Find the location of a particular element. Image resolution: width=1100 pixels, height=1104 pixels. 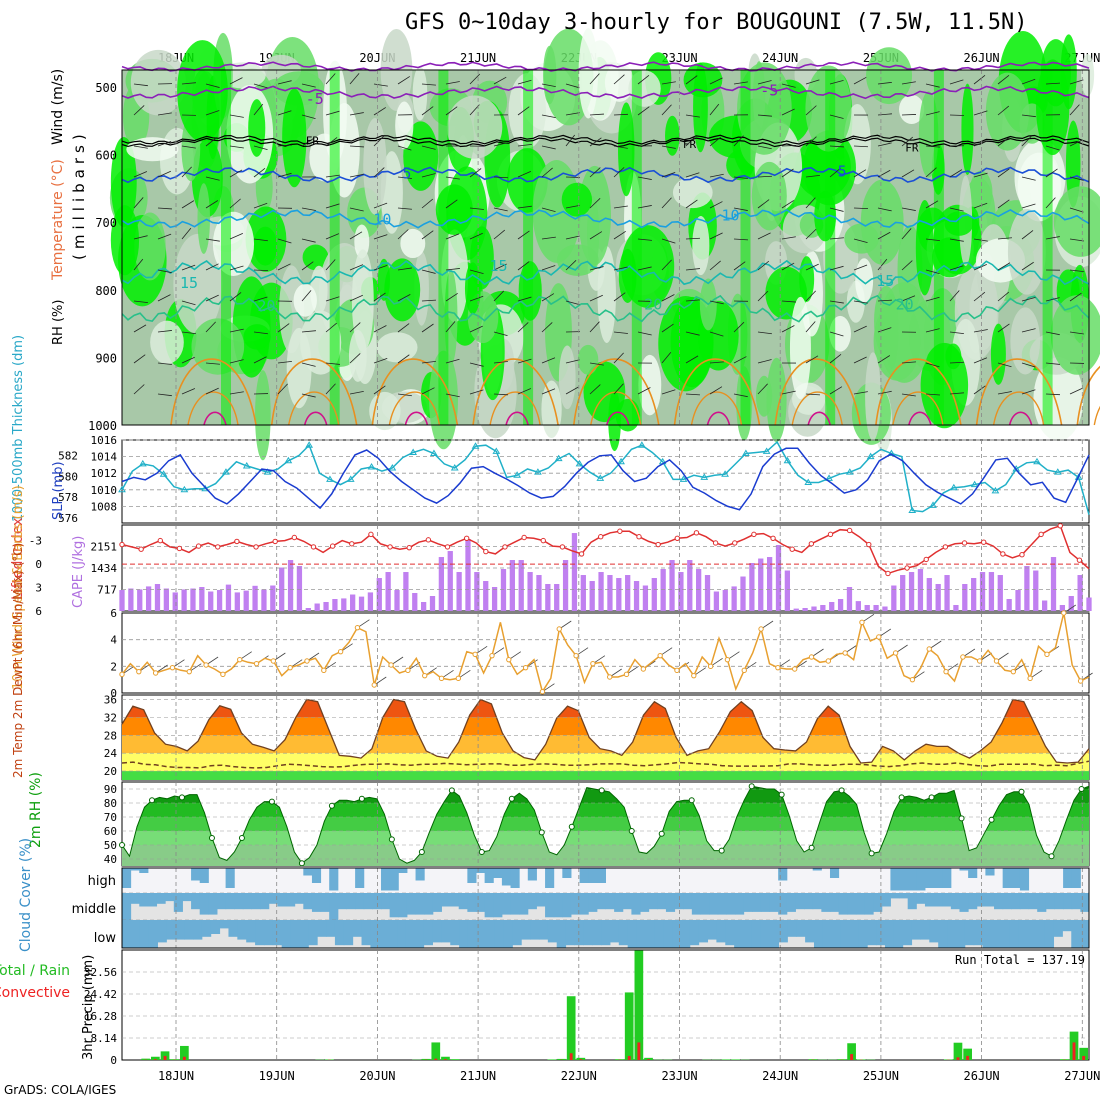

slp-tick-label: 1008 is located at coordinates (104, 506).